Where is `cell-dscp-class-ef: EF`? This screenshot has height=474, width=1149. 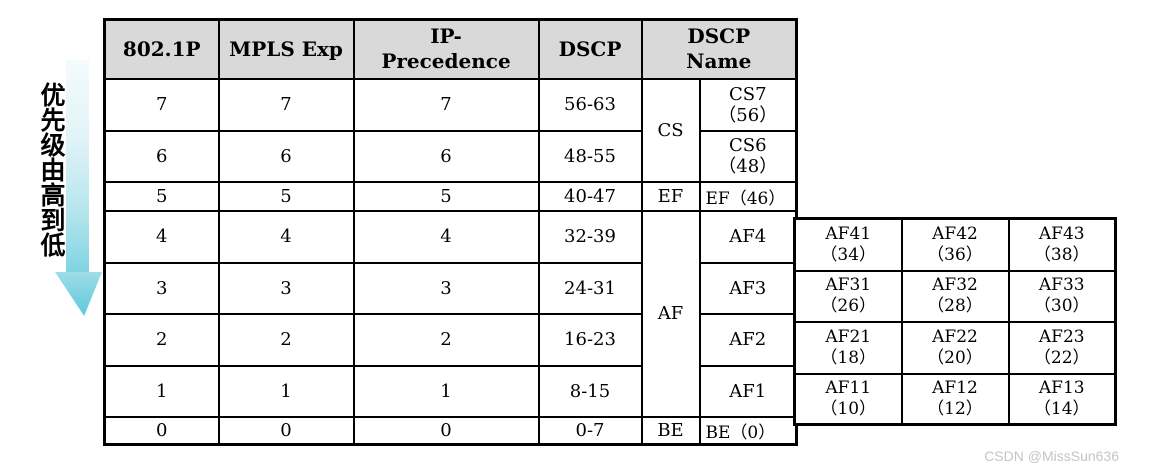
cell-dscp-class-ef: EF is located at coordinates (670, 196).